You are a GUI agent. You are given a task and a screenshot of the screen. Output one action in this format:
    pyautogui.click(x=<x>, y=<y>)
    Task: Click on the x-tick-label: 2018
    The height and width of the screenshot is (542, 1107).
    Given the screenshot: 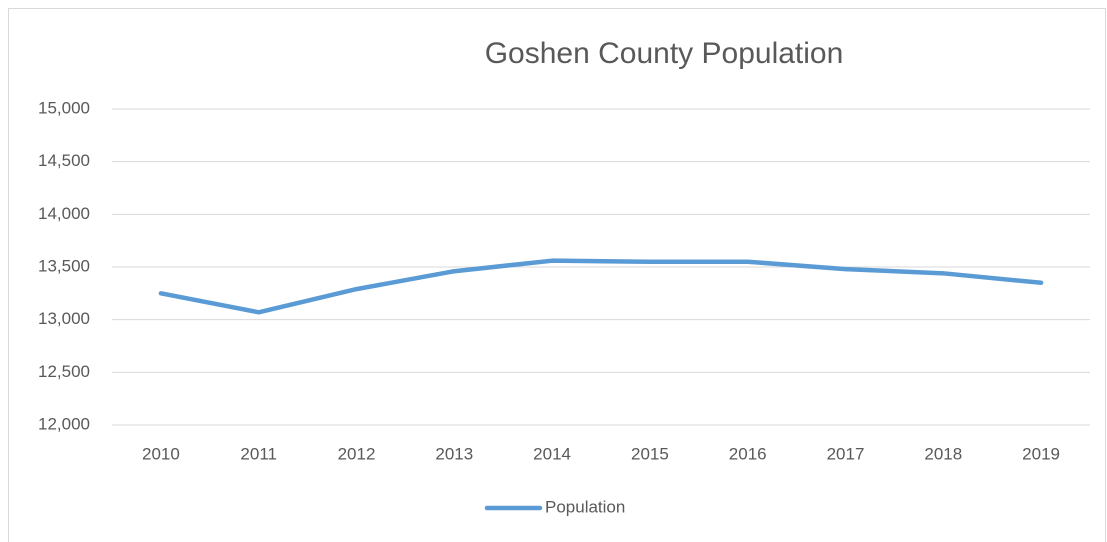 What is the action you would take?
    pyautogui.click(x=943, y=453)
    